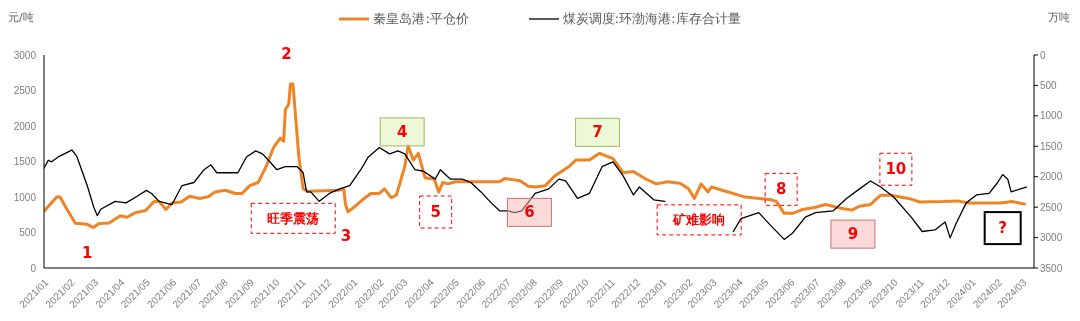 This screenshot has width=1080, height=321. I want to click on y-tick-label: 500, so click(28, 233).